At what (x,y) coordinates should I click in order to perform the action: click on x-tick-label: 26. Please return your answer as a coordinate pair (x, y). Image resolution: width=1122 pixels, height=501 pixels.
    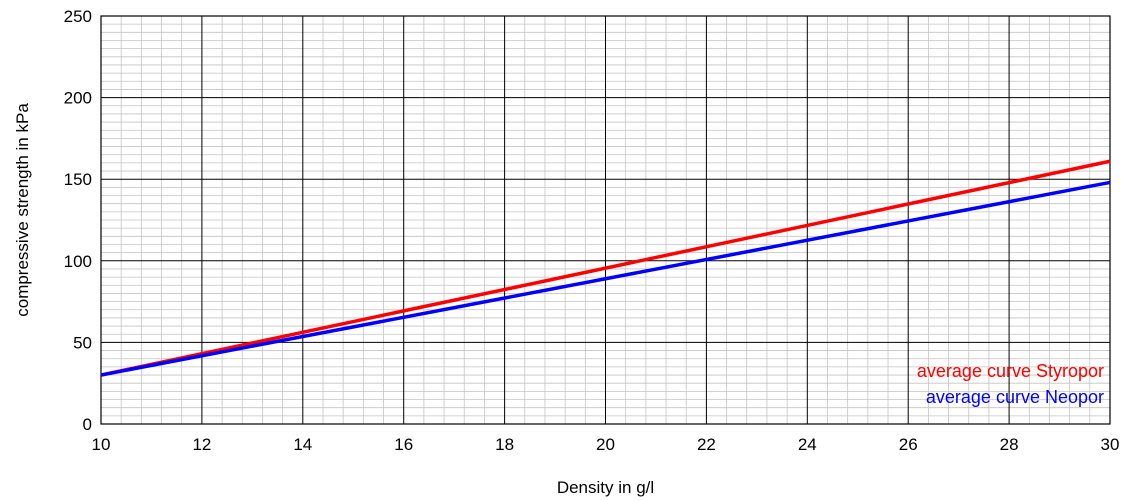
    Looking at the image, I should click on (908, 444).